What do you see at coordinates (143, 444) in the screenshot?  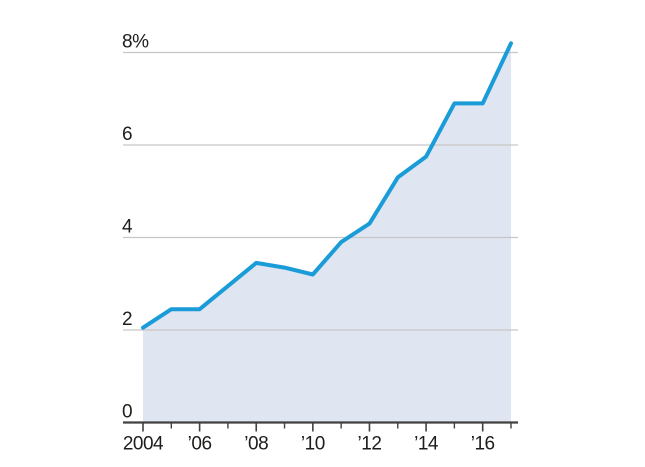 I see `x-tick-label: 2004` at bounding box center [143, 444].